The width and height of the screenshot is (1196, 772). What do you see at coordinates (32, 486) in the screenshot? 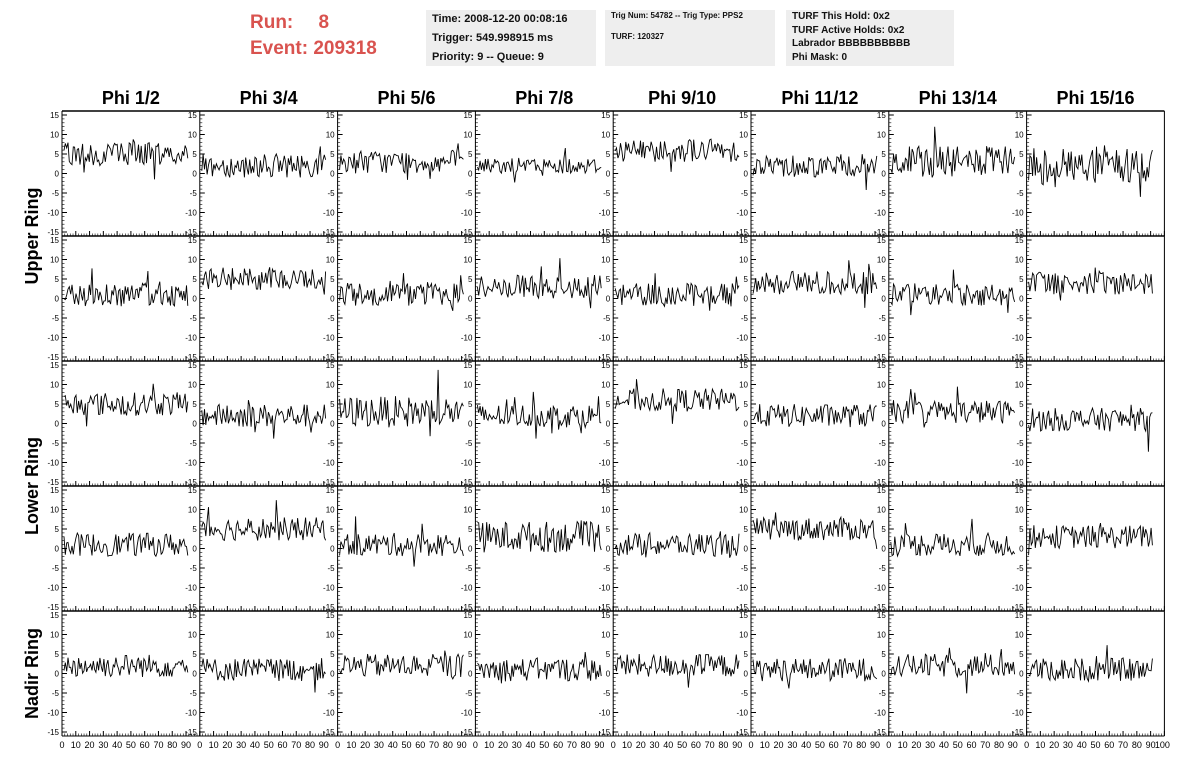
I see `row-label: Lower Ring` at bounding box center [32, 486].